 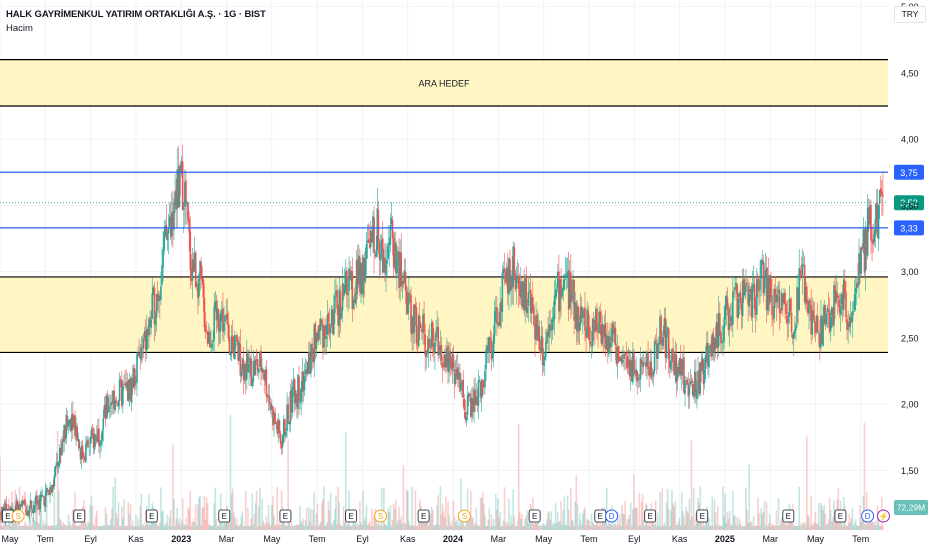 I want to click on volume-indicator-label: Hacim, so click(x=19, y=28).